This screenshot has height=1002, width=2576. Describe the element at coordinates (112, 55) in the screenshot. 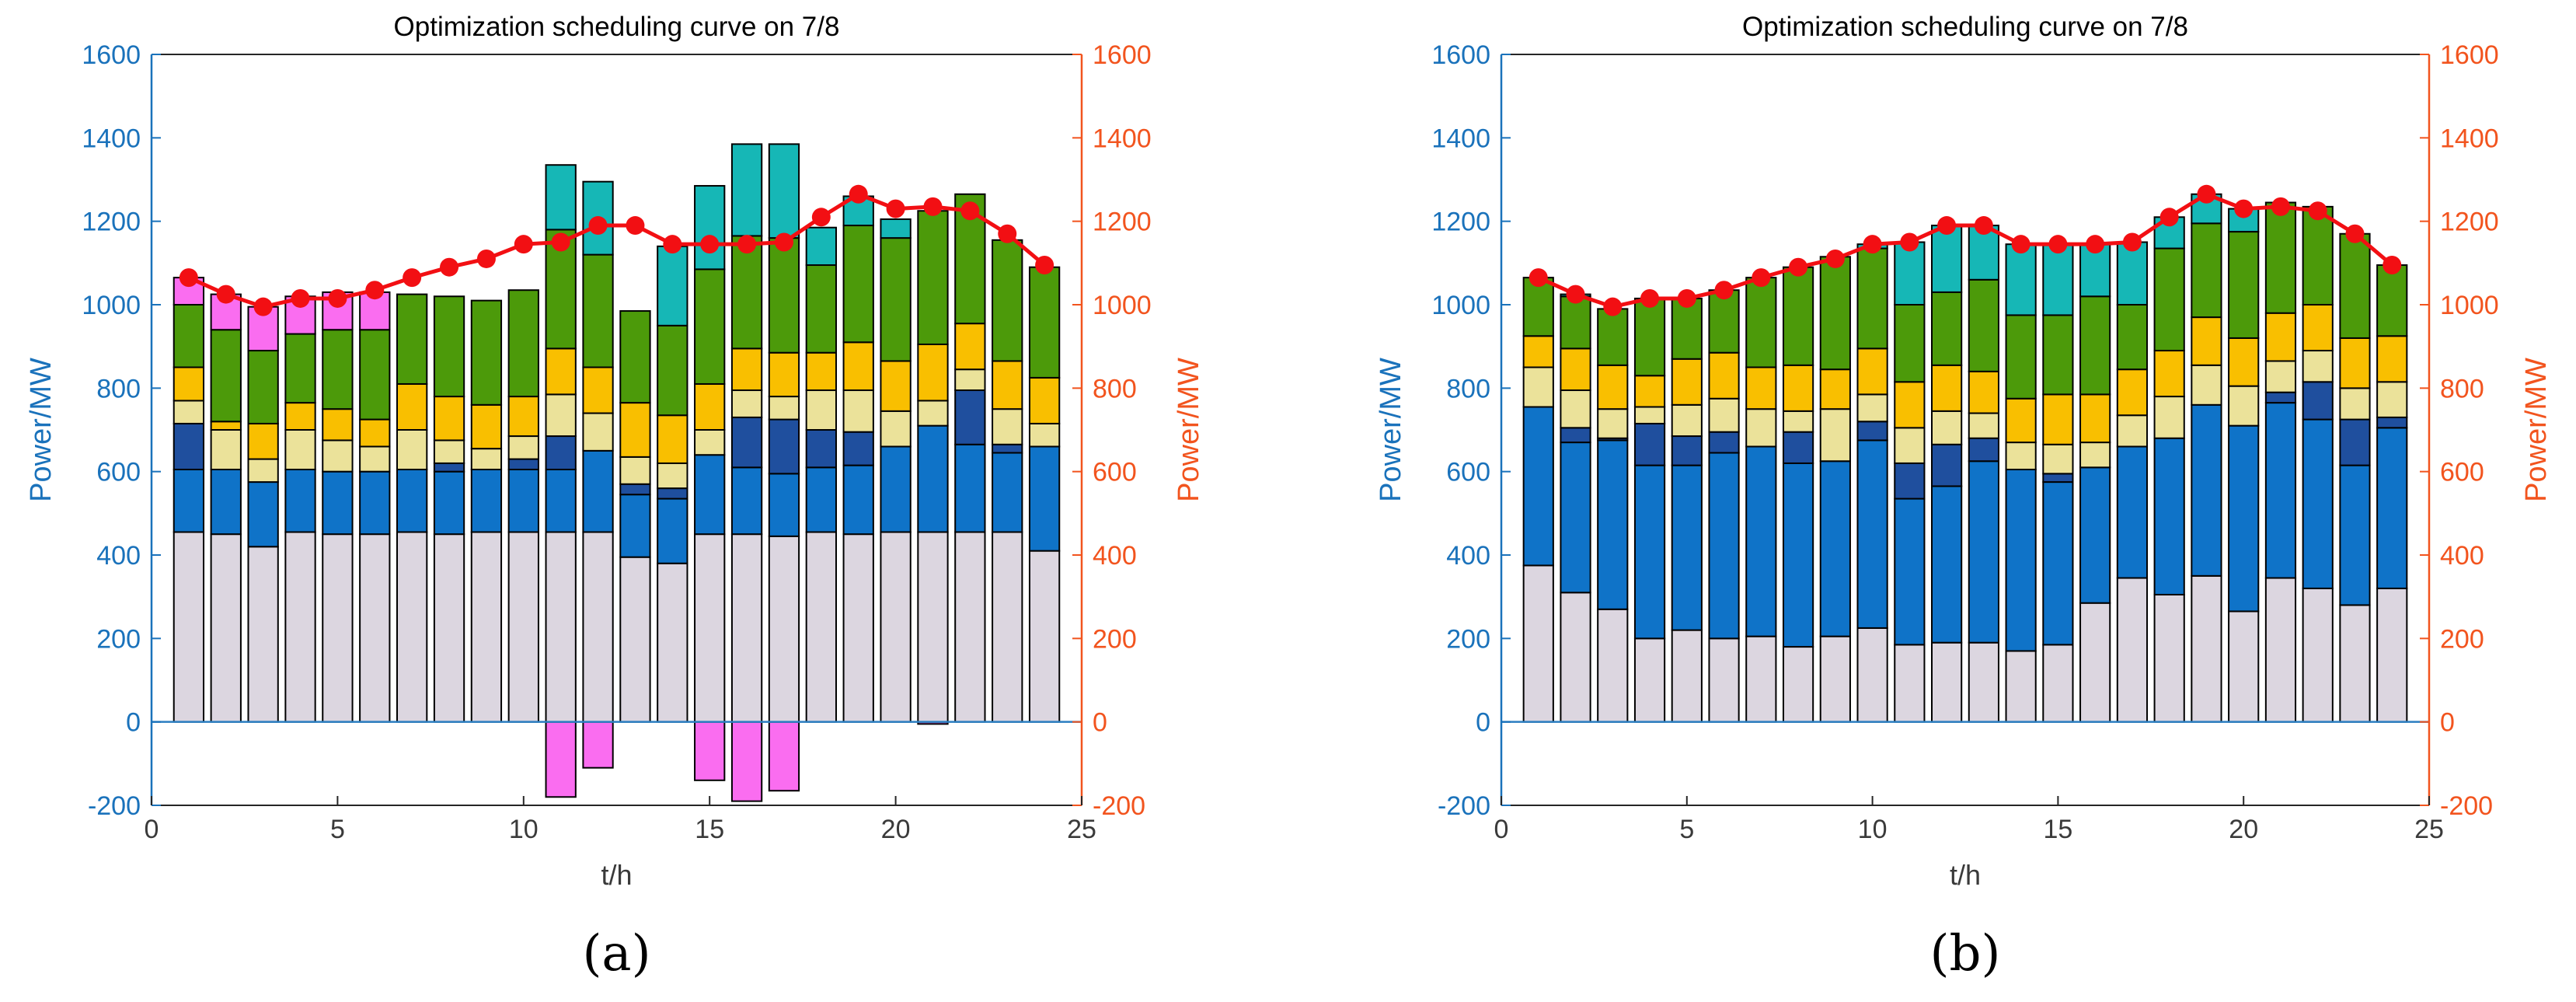

I see `left-tick-label: 1600` at that location.